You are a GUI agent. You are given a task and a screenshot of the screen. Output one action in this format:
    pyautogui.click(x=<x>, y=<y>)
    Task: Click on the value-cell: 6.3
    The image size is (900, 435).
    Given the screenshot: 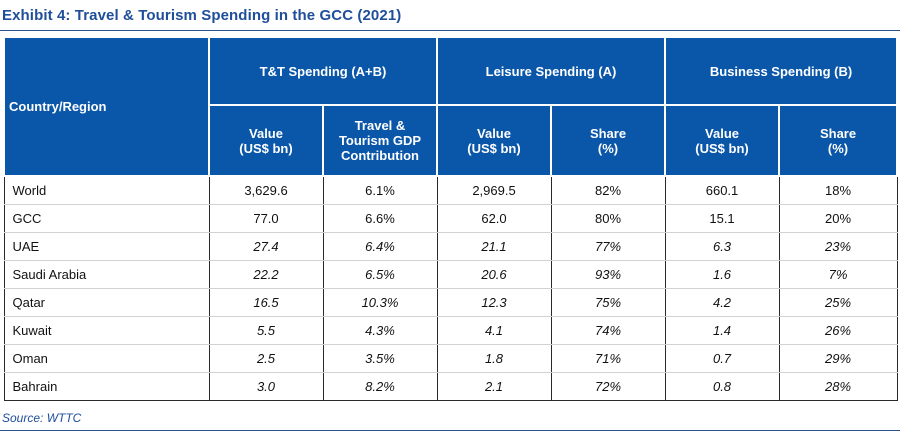 What is the action you would take?
    pyautogui.click(x=722, y=246)
    